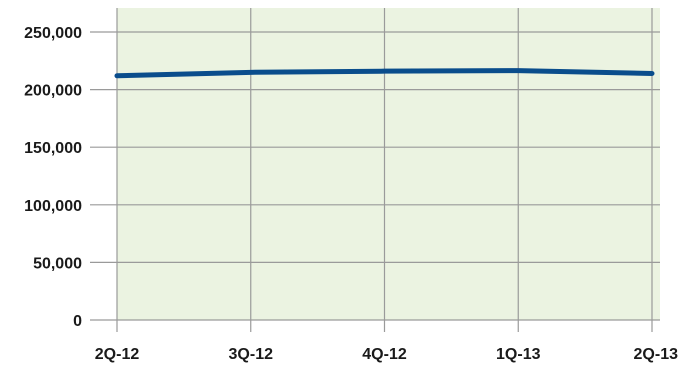 Image resolution: width=683 pixels, height=371 pixels. Describe the element at coordinates (117, 354) in the screenshot. I see `x-tick-label: 2Q-12` at that location.